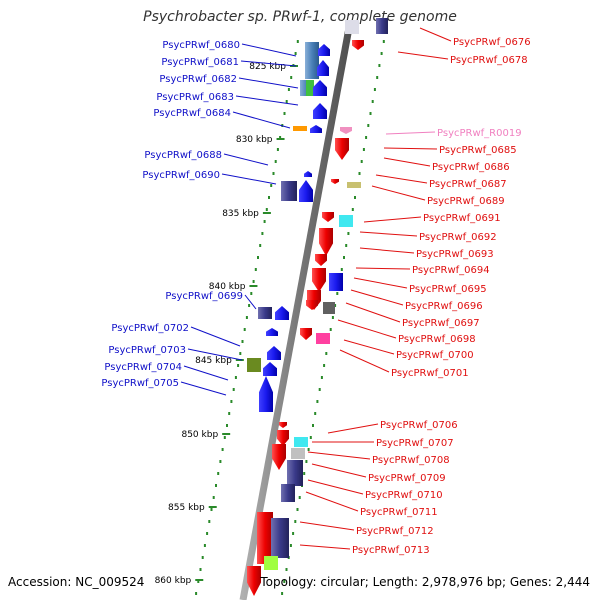  What do you see at coordinates (435, 355) in the screenshot?
I see `gene-label-right: PsycPRwf_0700` at bounding box center [435, 355].